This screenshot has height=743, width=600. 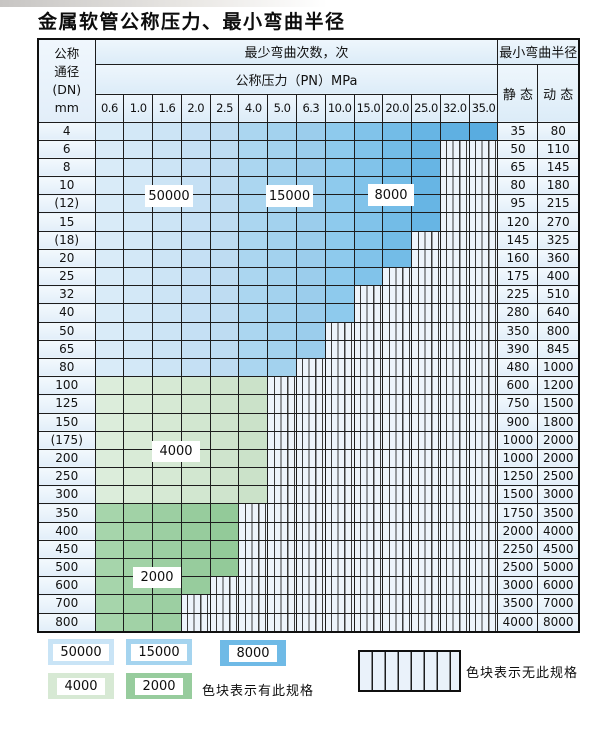 I want to click on table-row: (175) 1000 2000, so click(x=308, y=440).